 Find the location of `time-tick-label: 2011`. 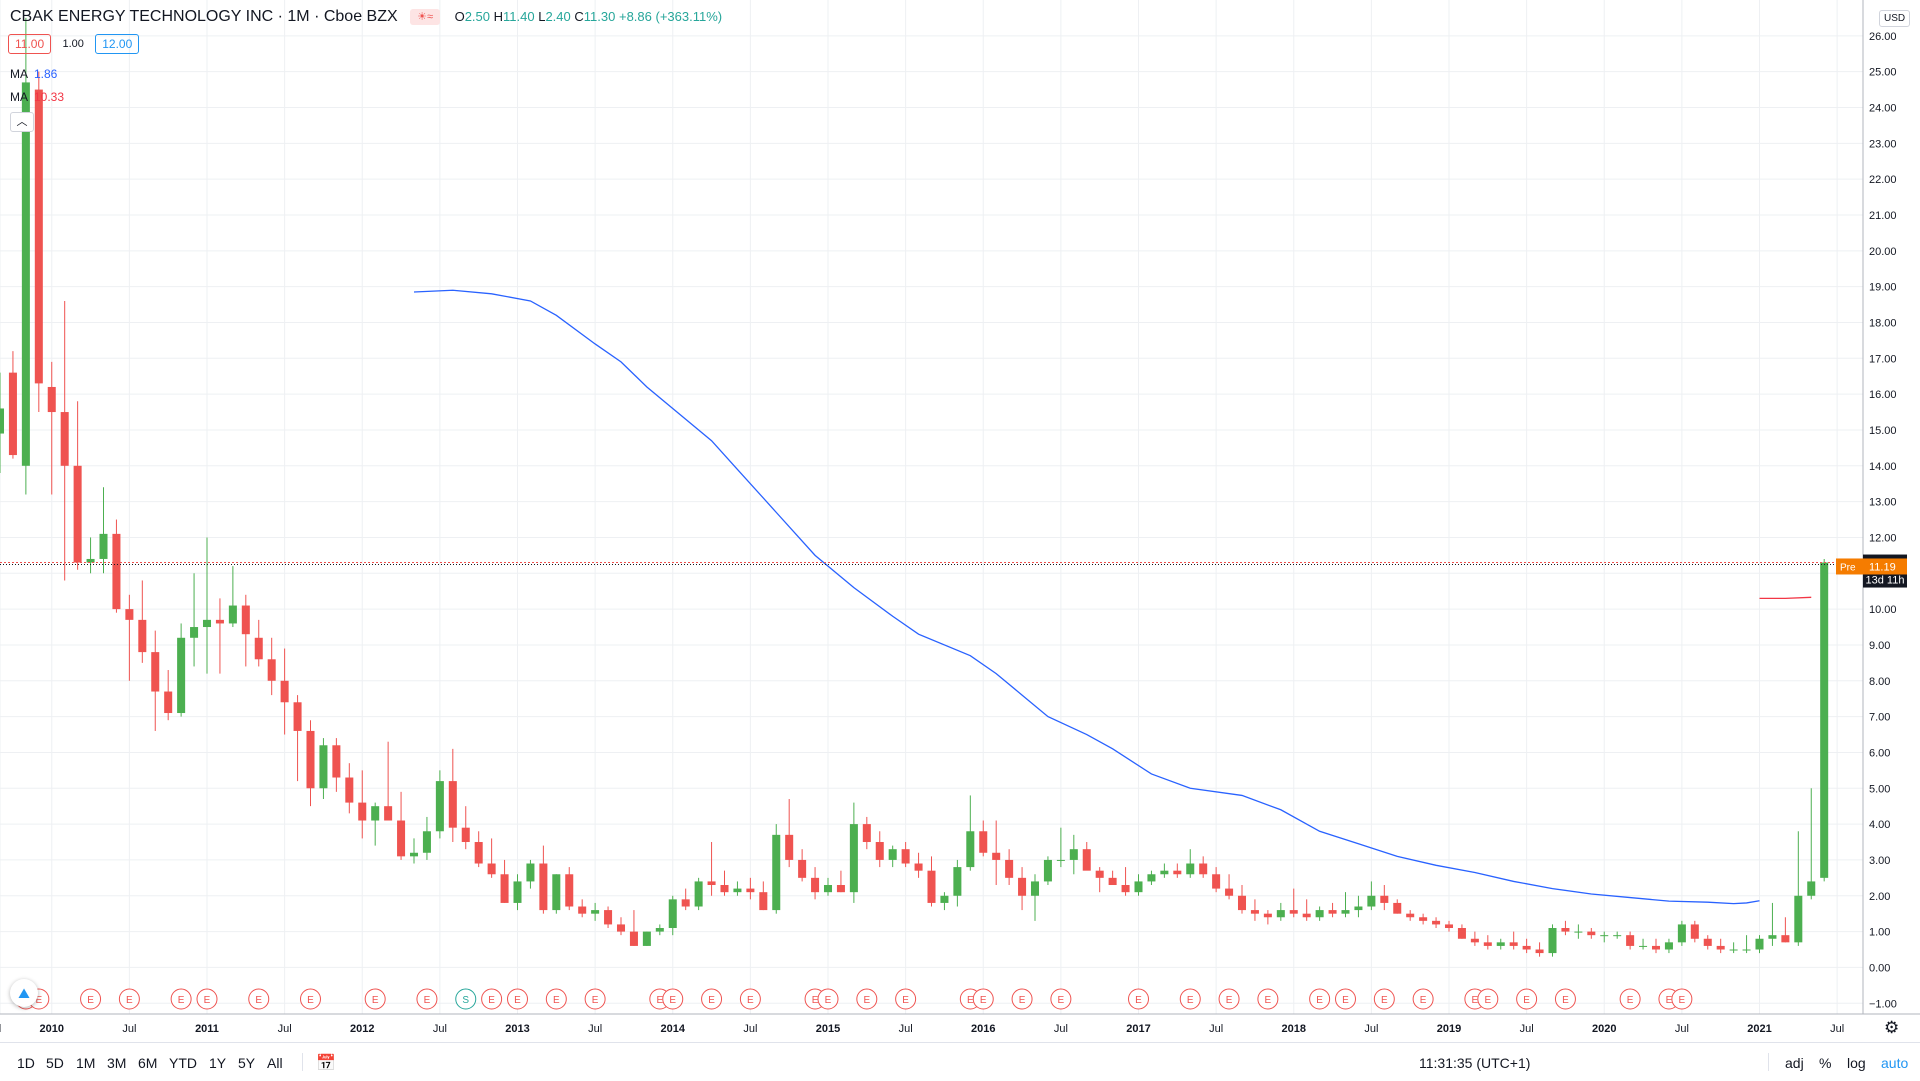

time-tick-label: 2011 is located at coordinates (207, 1029).